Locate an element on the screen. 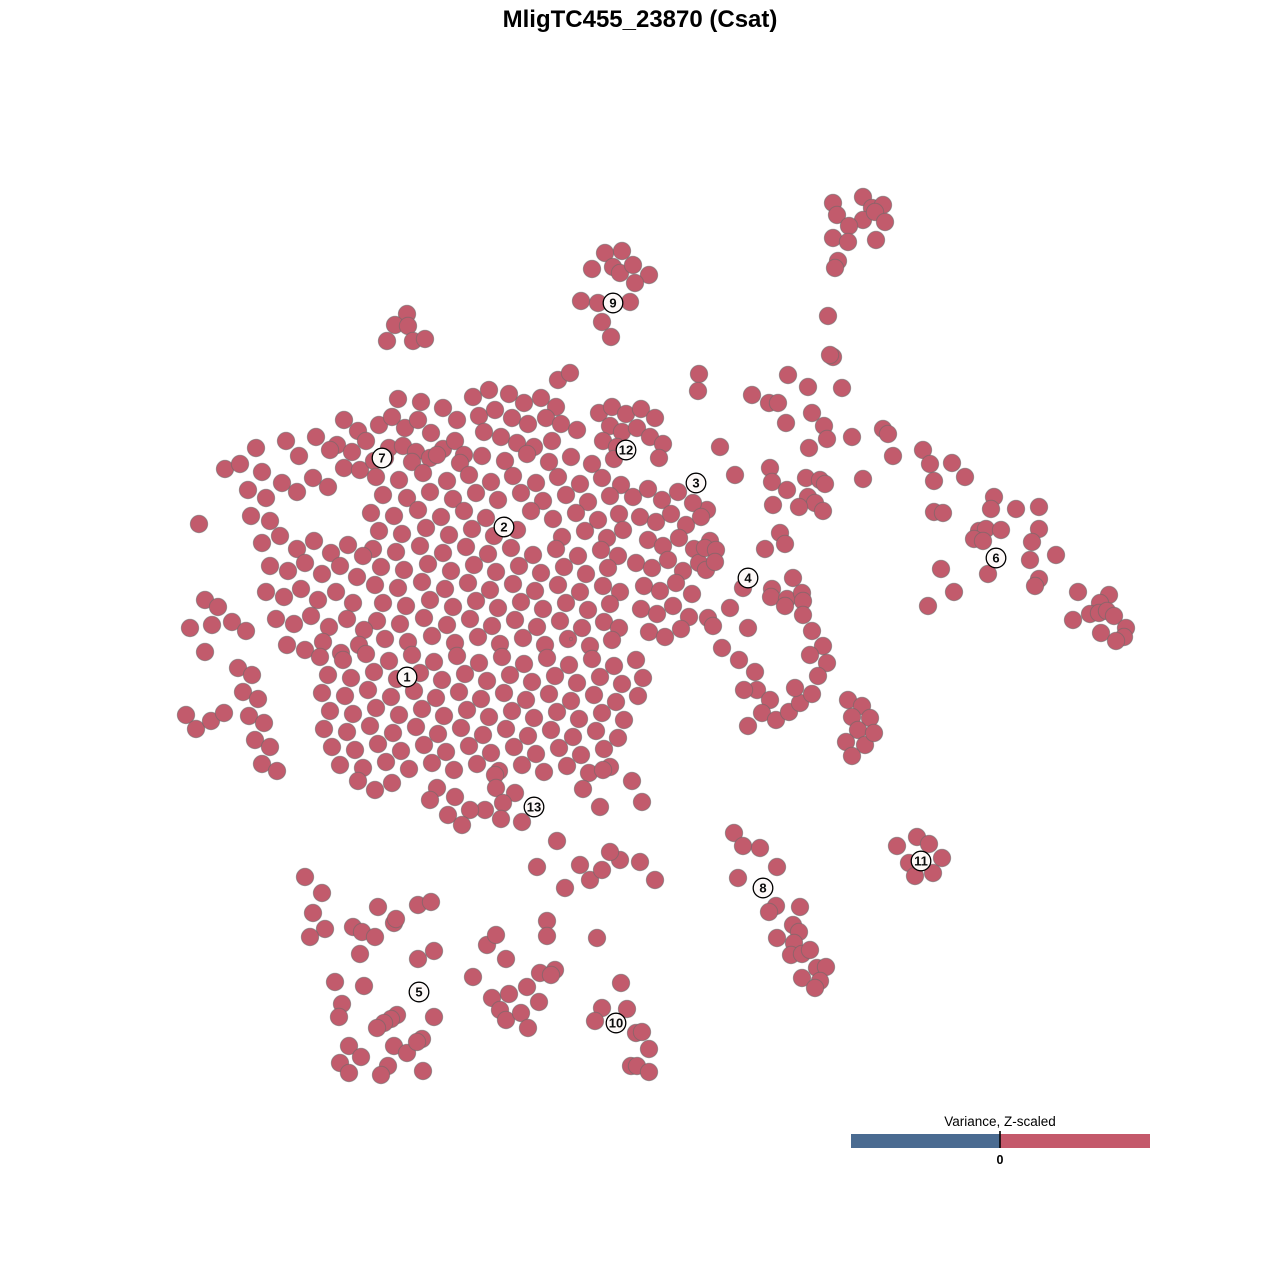 This screenshot has width=1280, height=1280. cluster-label-number: 7 is located at coordinates (381, 458).